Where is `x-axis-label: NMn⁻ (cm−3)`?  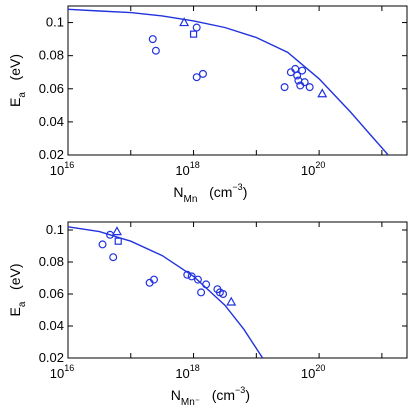 x-axis-label: NMn⁻ (cm−3) is located at coordinates (210, 396).